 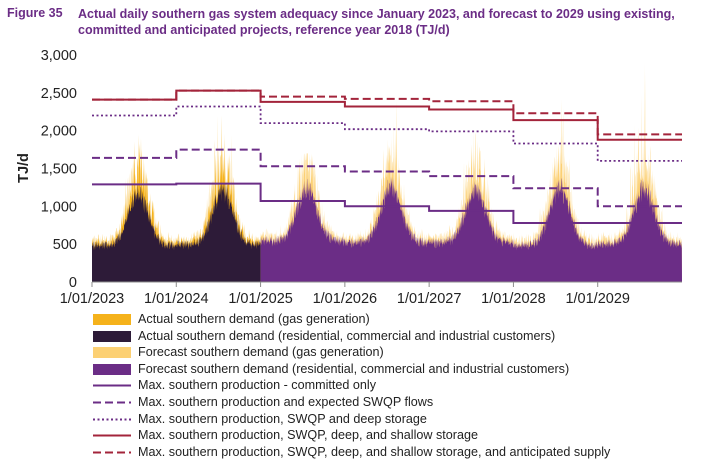 What do you see at coordinates (345, 299) in the screenshot?
I see `x-tick-label: 1/01/2026` at bounding box center [345, 299].